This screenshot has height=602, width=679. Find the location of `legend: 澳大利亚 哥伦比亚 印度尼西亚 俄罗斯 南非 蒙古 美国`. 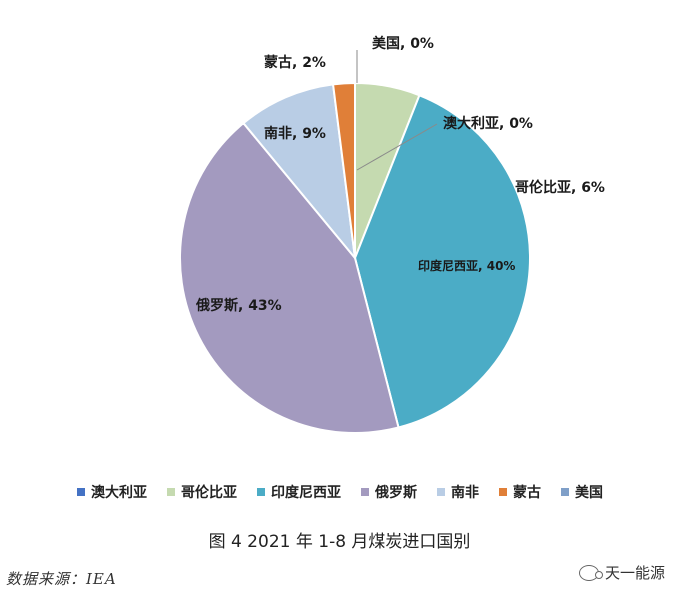

legend: 澳大利亚 哥伦比亚 印度尼西亚 俄罗斯 南非 蒙古 美国 is located at coordinates (340, 492).